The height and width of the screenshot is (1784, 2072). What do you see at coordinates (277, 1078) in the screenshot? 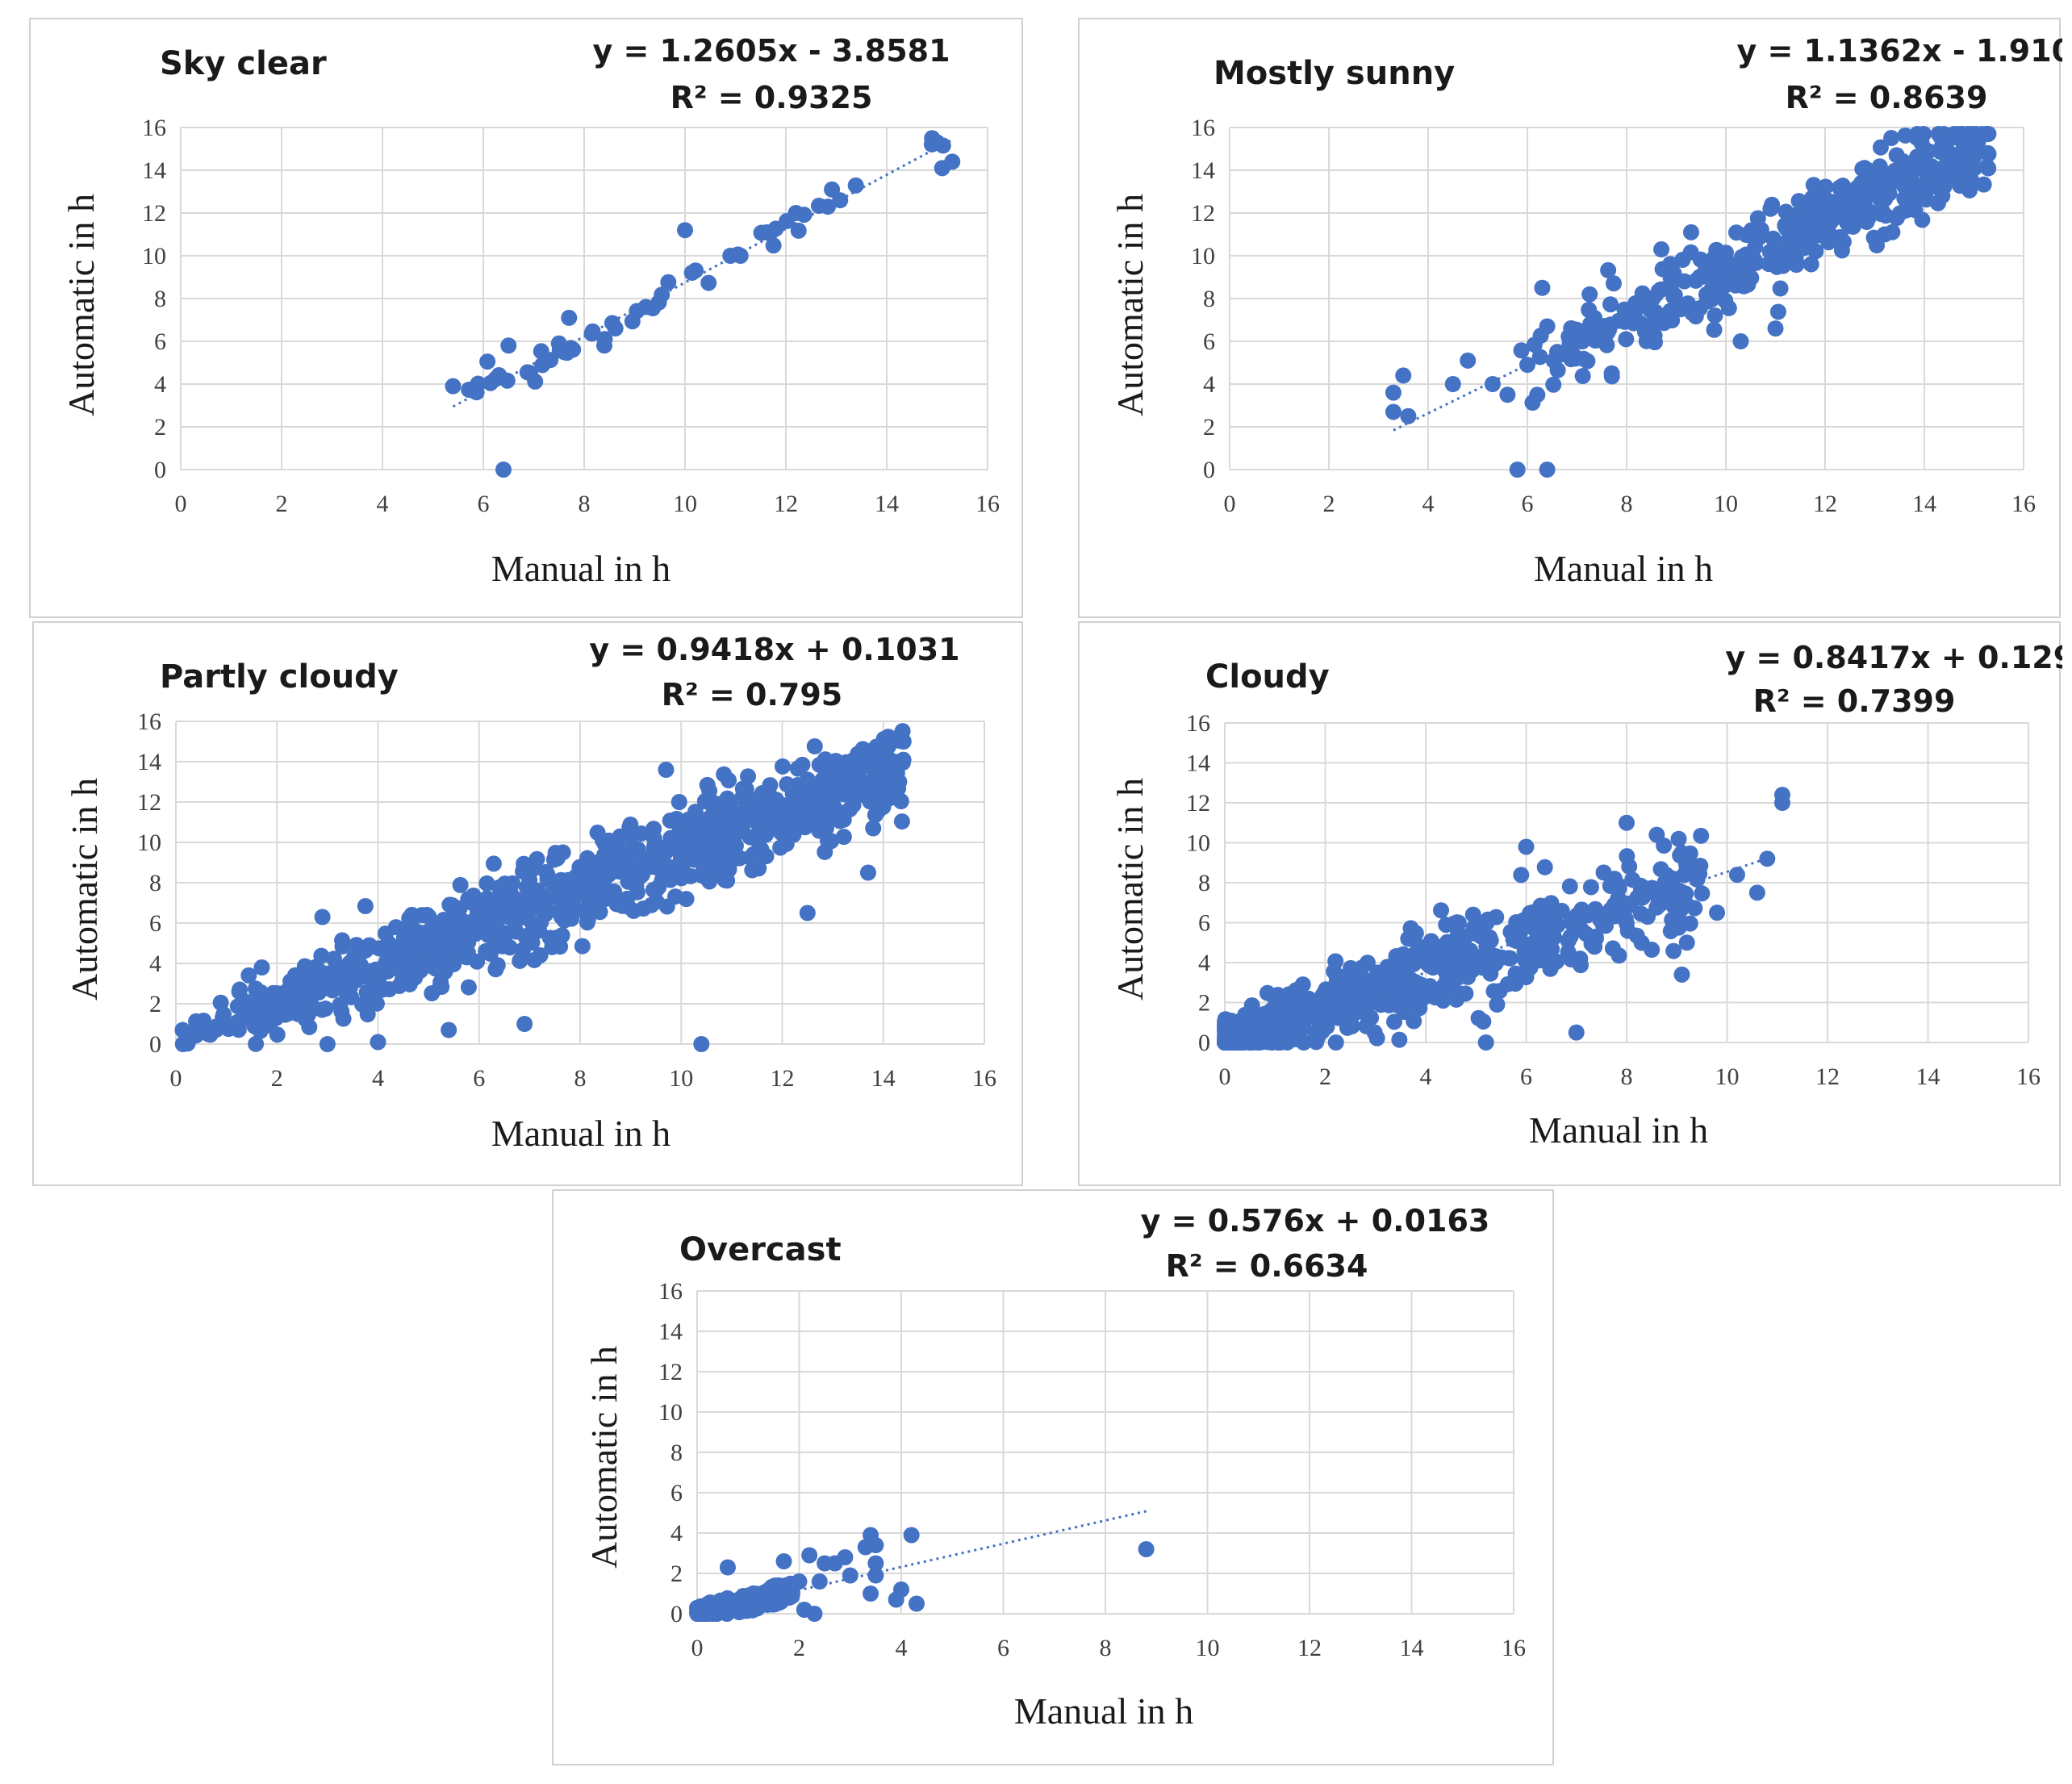
I see `x-tick-label: 2` at bounding box center [277, 1078].